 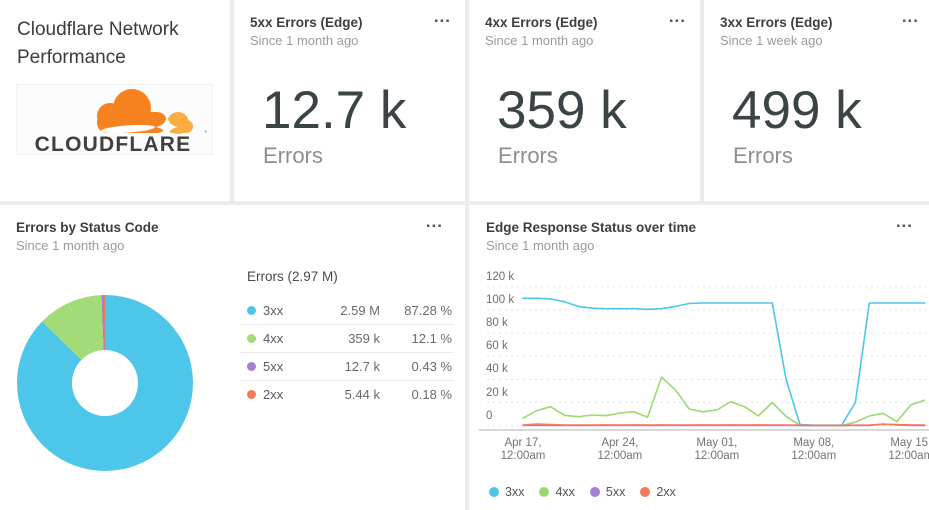 What do you see at coordinates (428, 310) in the screenshot?
I see `slice-percent: 87.28 %` at bounding box center [428, 310].